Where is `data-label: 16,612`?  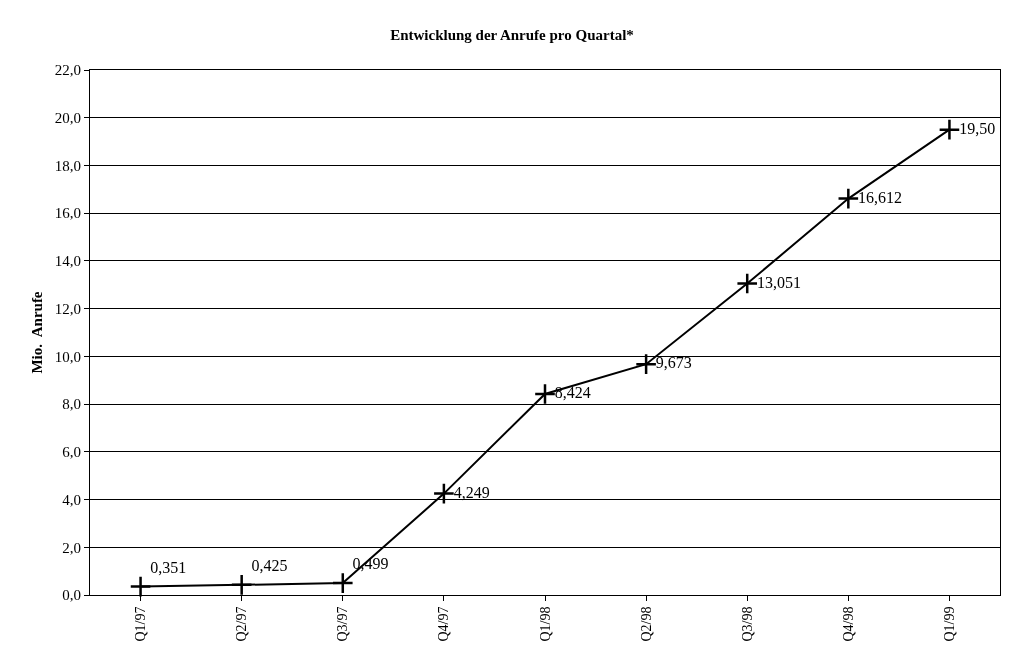 data-label: 16,612 is located at coordinates (880, 197).